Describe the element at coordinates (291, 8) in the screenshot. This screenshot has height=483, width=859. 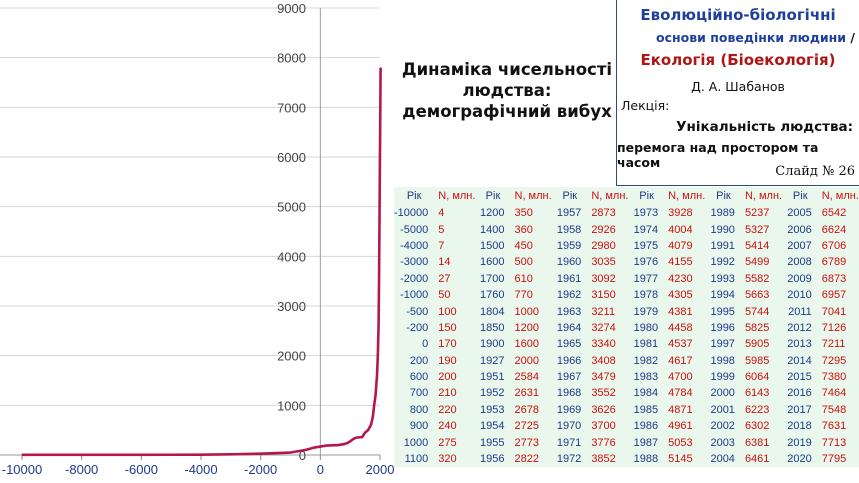
I see `y-tick-label: 9000` at that location.